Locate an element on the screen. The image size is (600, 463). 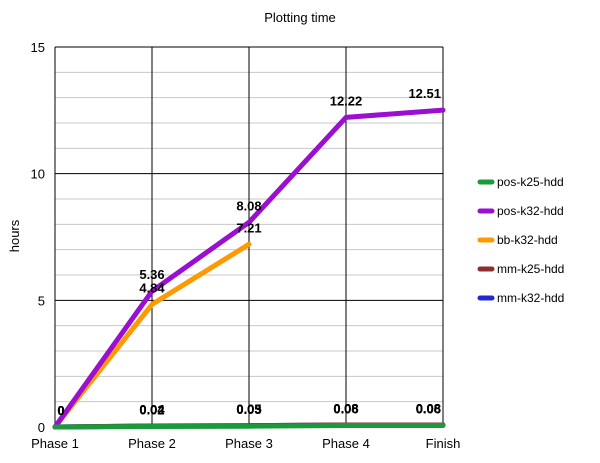
x-tick-label: Phase 4 is located at coordinates (346, 443).